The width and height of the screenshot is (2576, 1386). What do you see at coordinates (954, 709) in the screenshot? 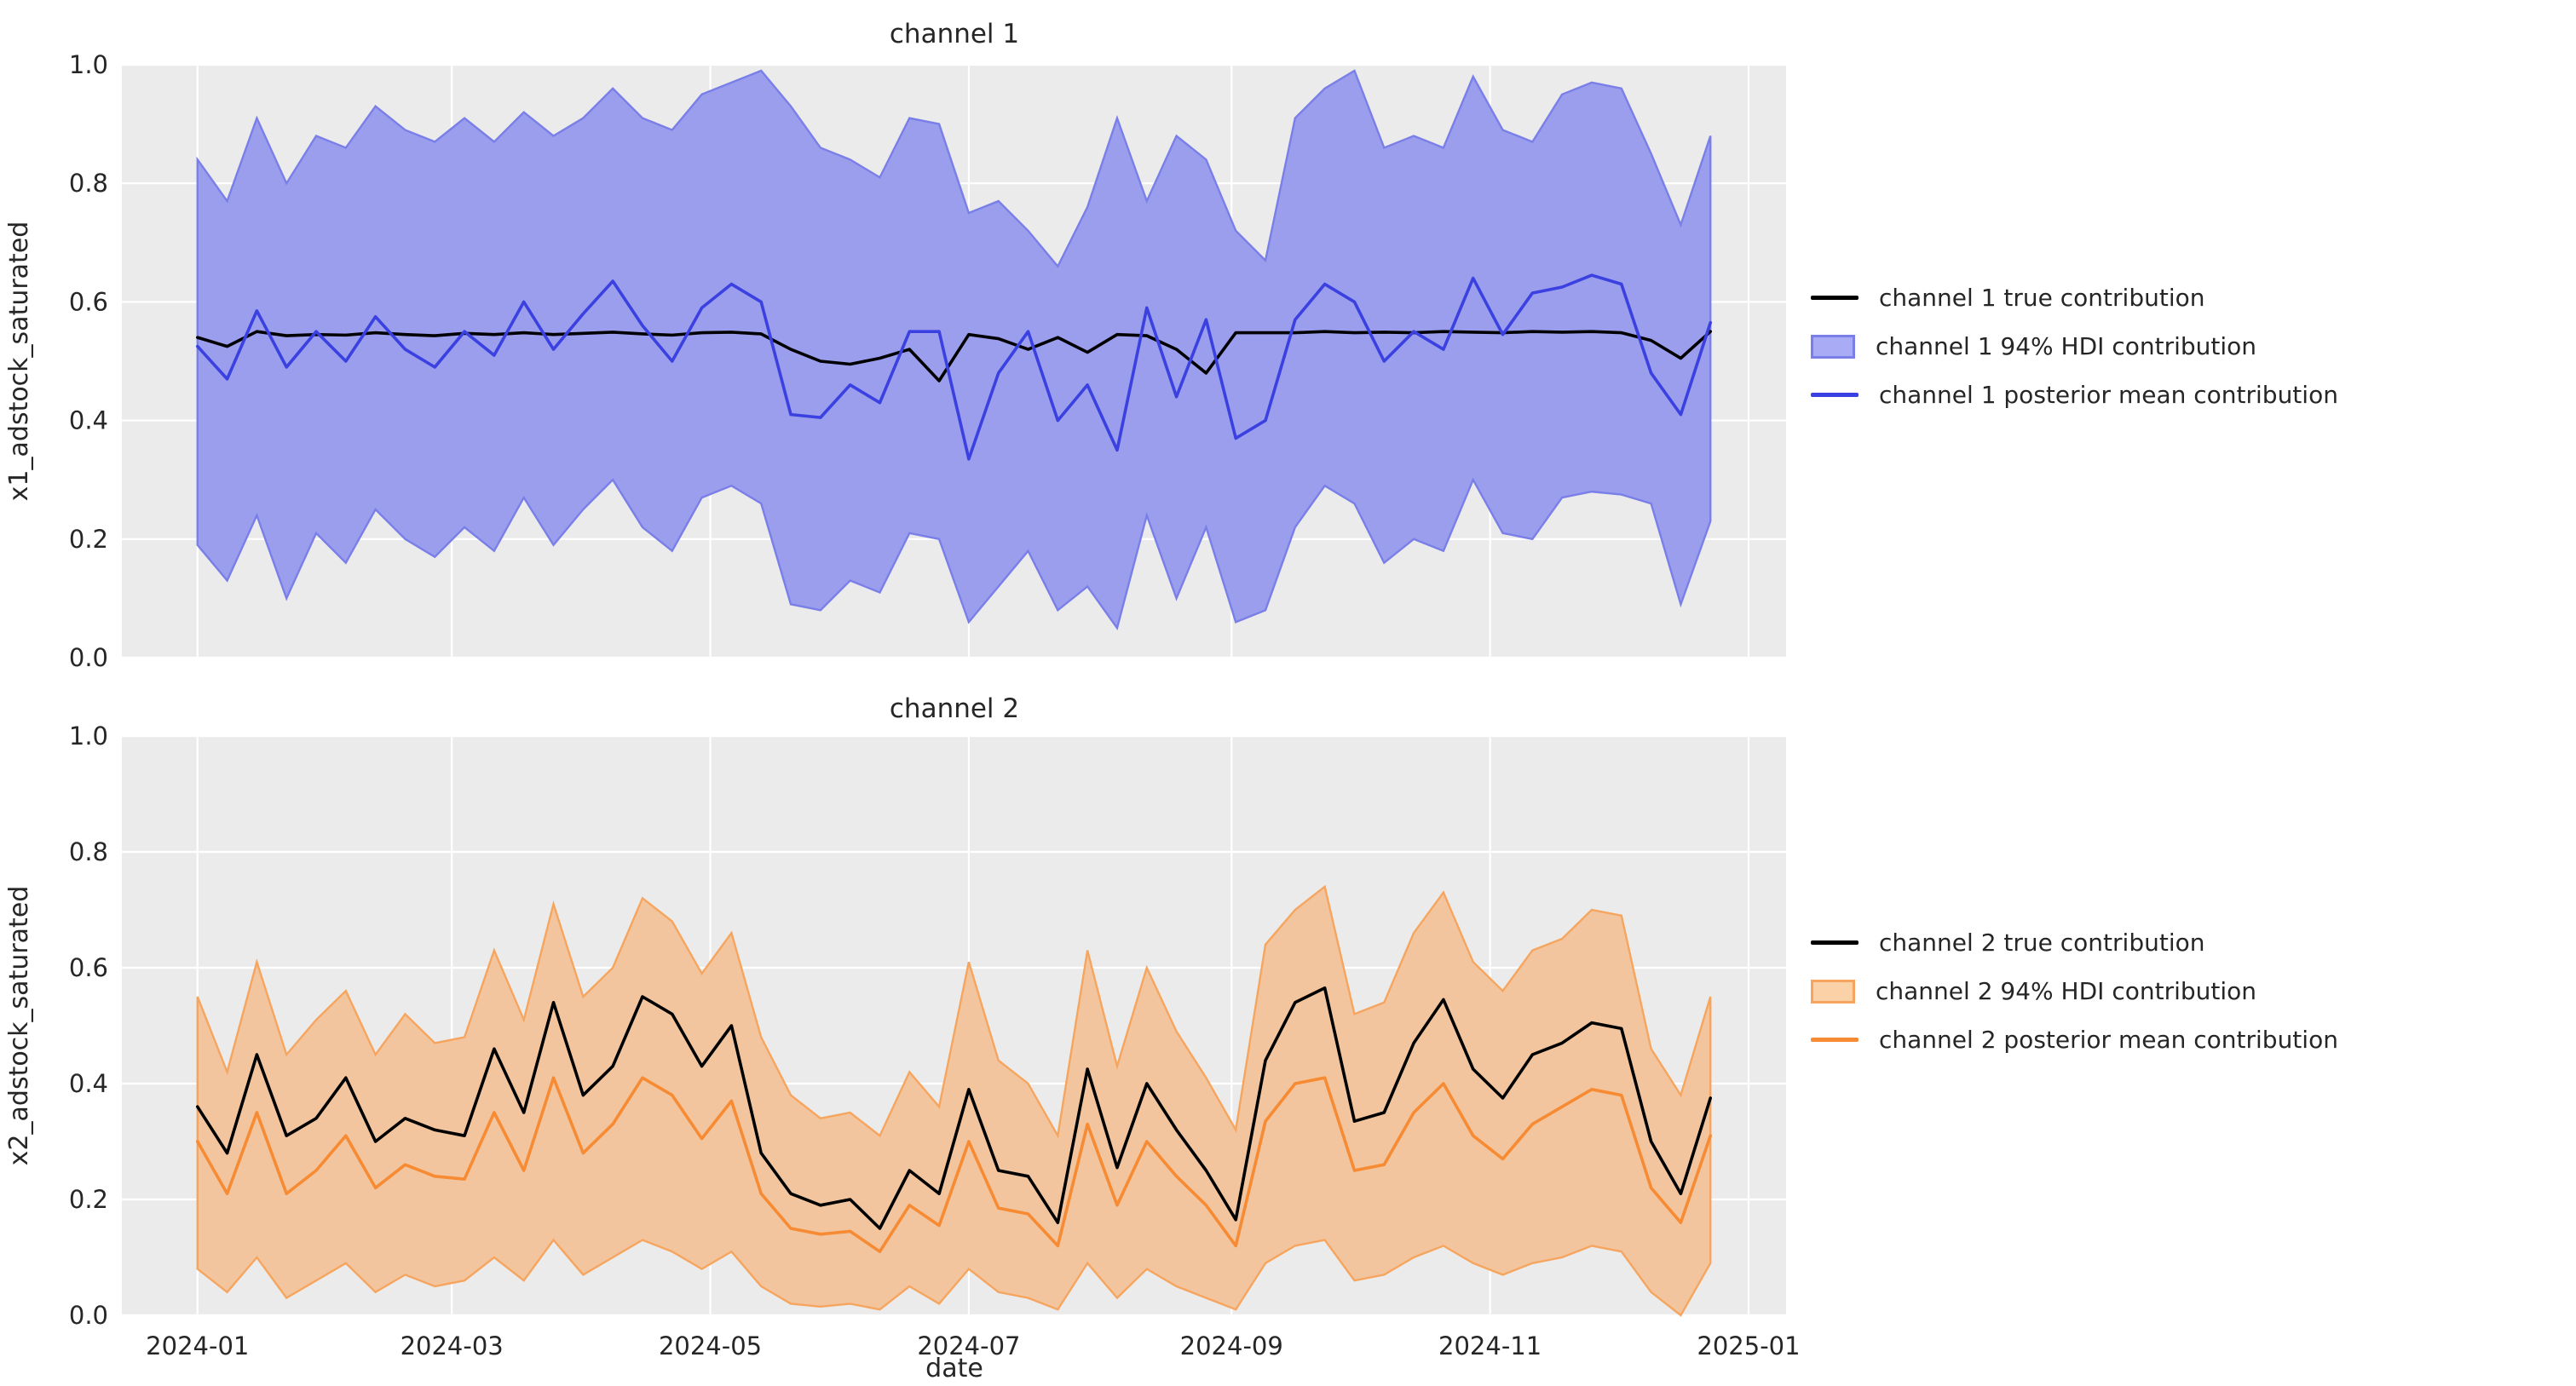
I see `chart2-title: channel 2` at bounding box center [954, 709].